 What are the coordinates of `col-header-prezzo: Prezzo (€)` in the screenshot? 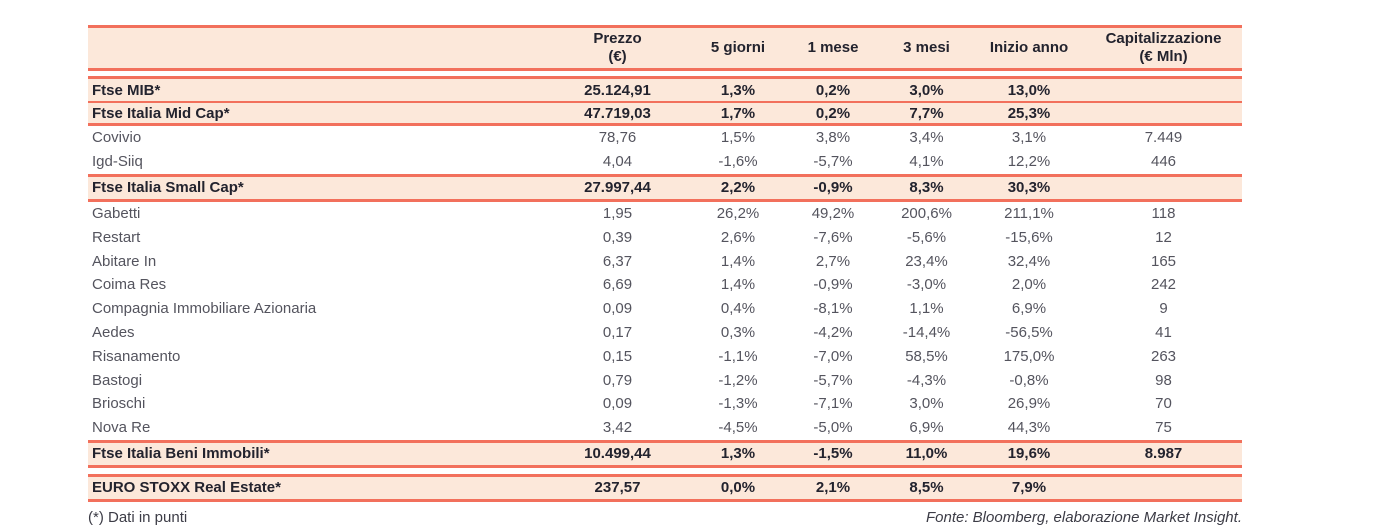 It's located at (617, 47).